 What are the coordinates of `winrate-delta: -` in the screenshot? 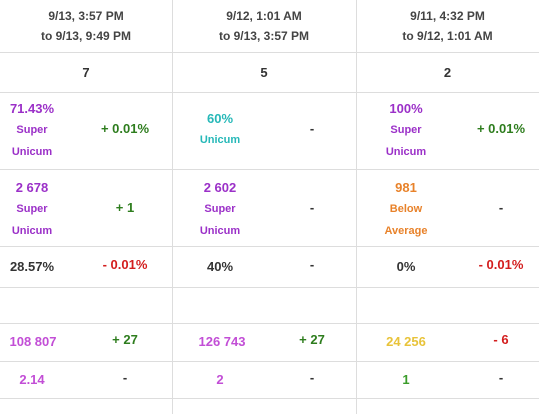 It's located at (312, 128).